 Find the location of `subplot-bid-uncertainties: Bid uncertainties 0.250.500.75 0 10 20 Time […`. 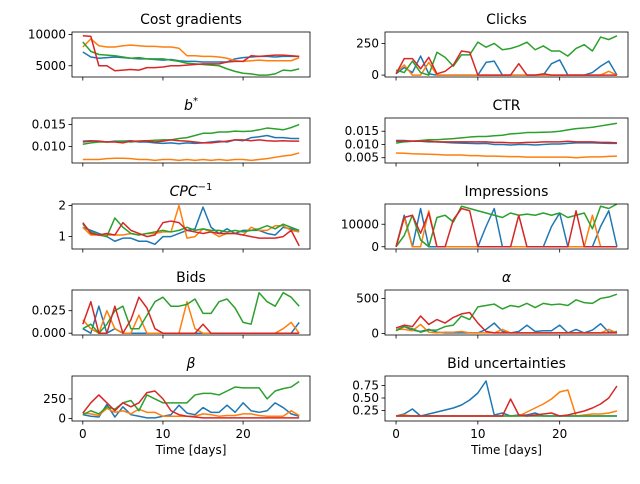

subplot-bid-uncertainties: Bid uncertainties 0.250.500.75 0 10 20 Time [… is located at coordinates (490, 406).